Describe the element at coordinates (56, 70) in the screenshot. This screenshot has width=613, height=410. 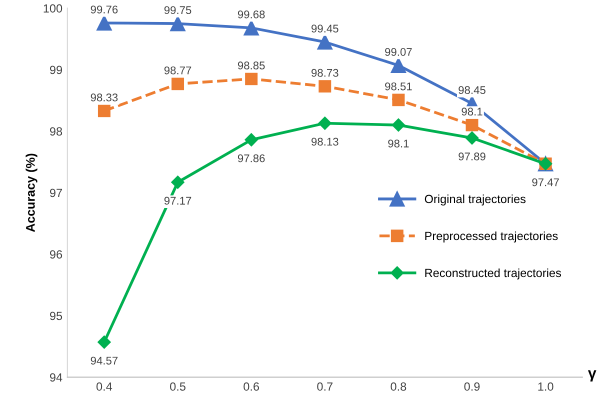
I see `y-tick-label: 99` at that location.